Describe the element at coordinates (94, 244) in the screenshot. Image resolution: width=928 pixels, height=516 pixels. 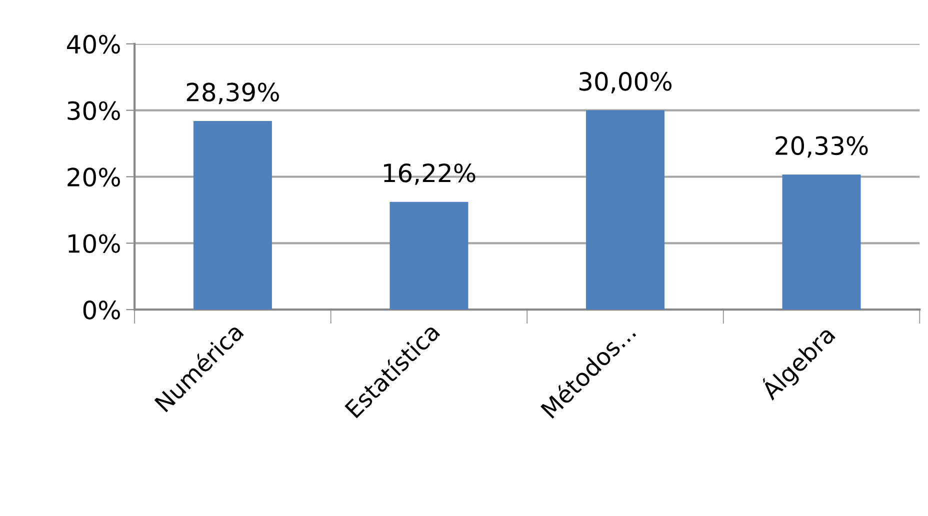
I see `y-tick-label: 10%` at that location.